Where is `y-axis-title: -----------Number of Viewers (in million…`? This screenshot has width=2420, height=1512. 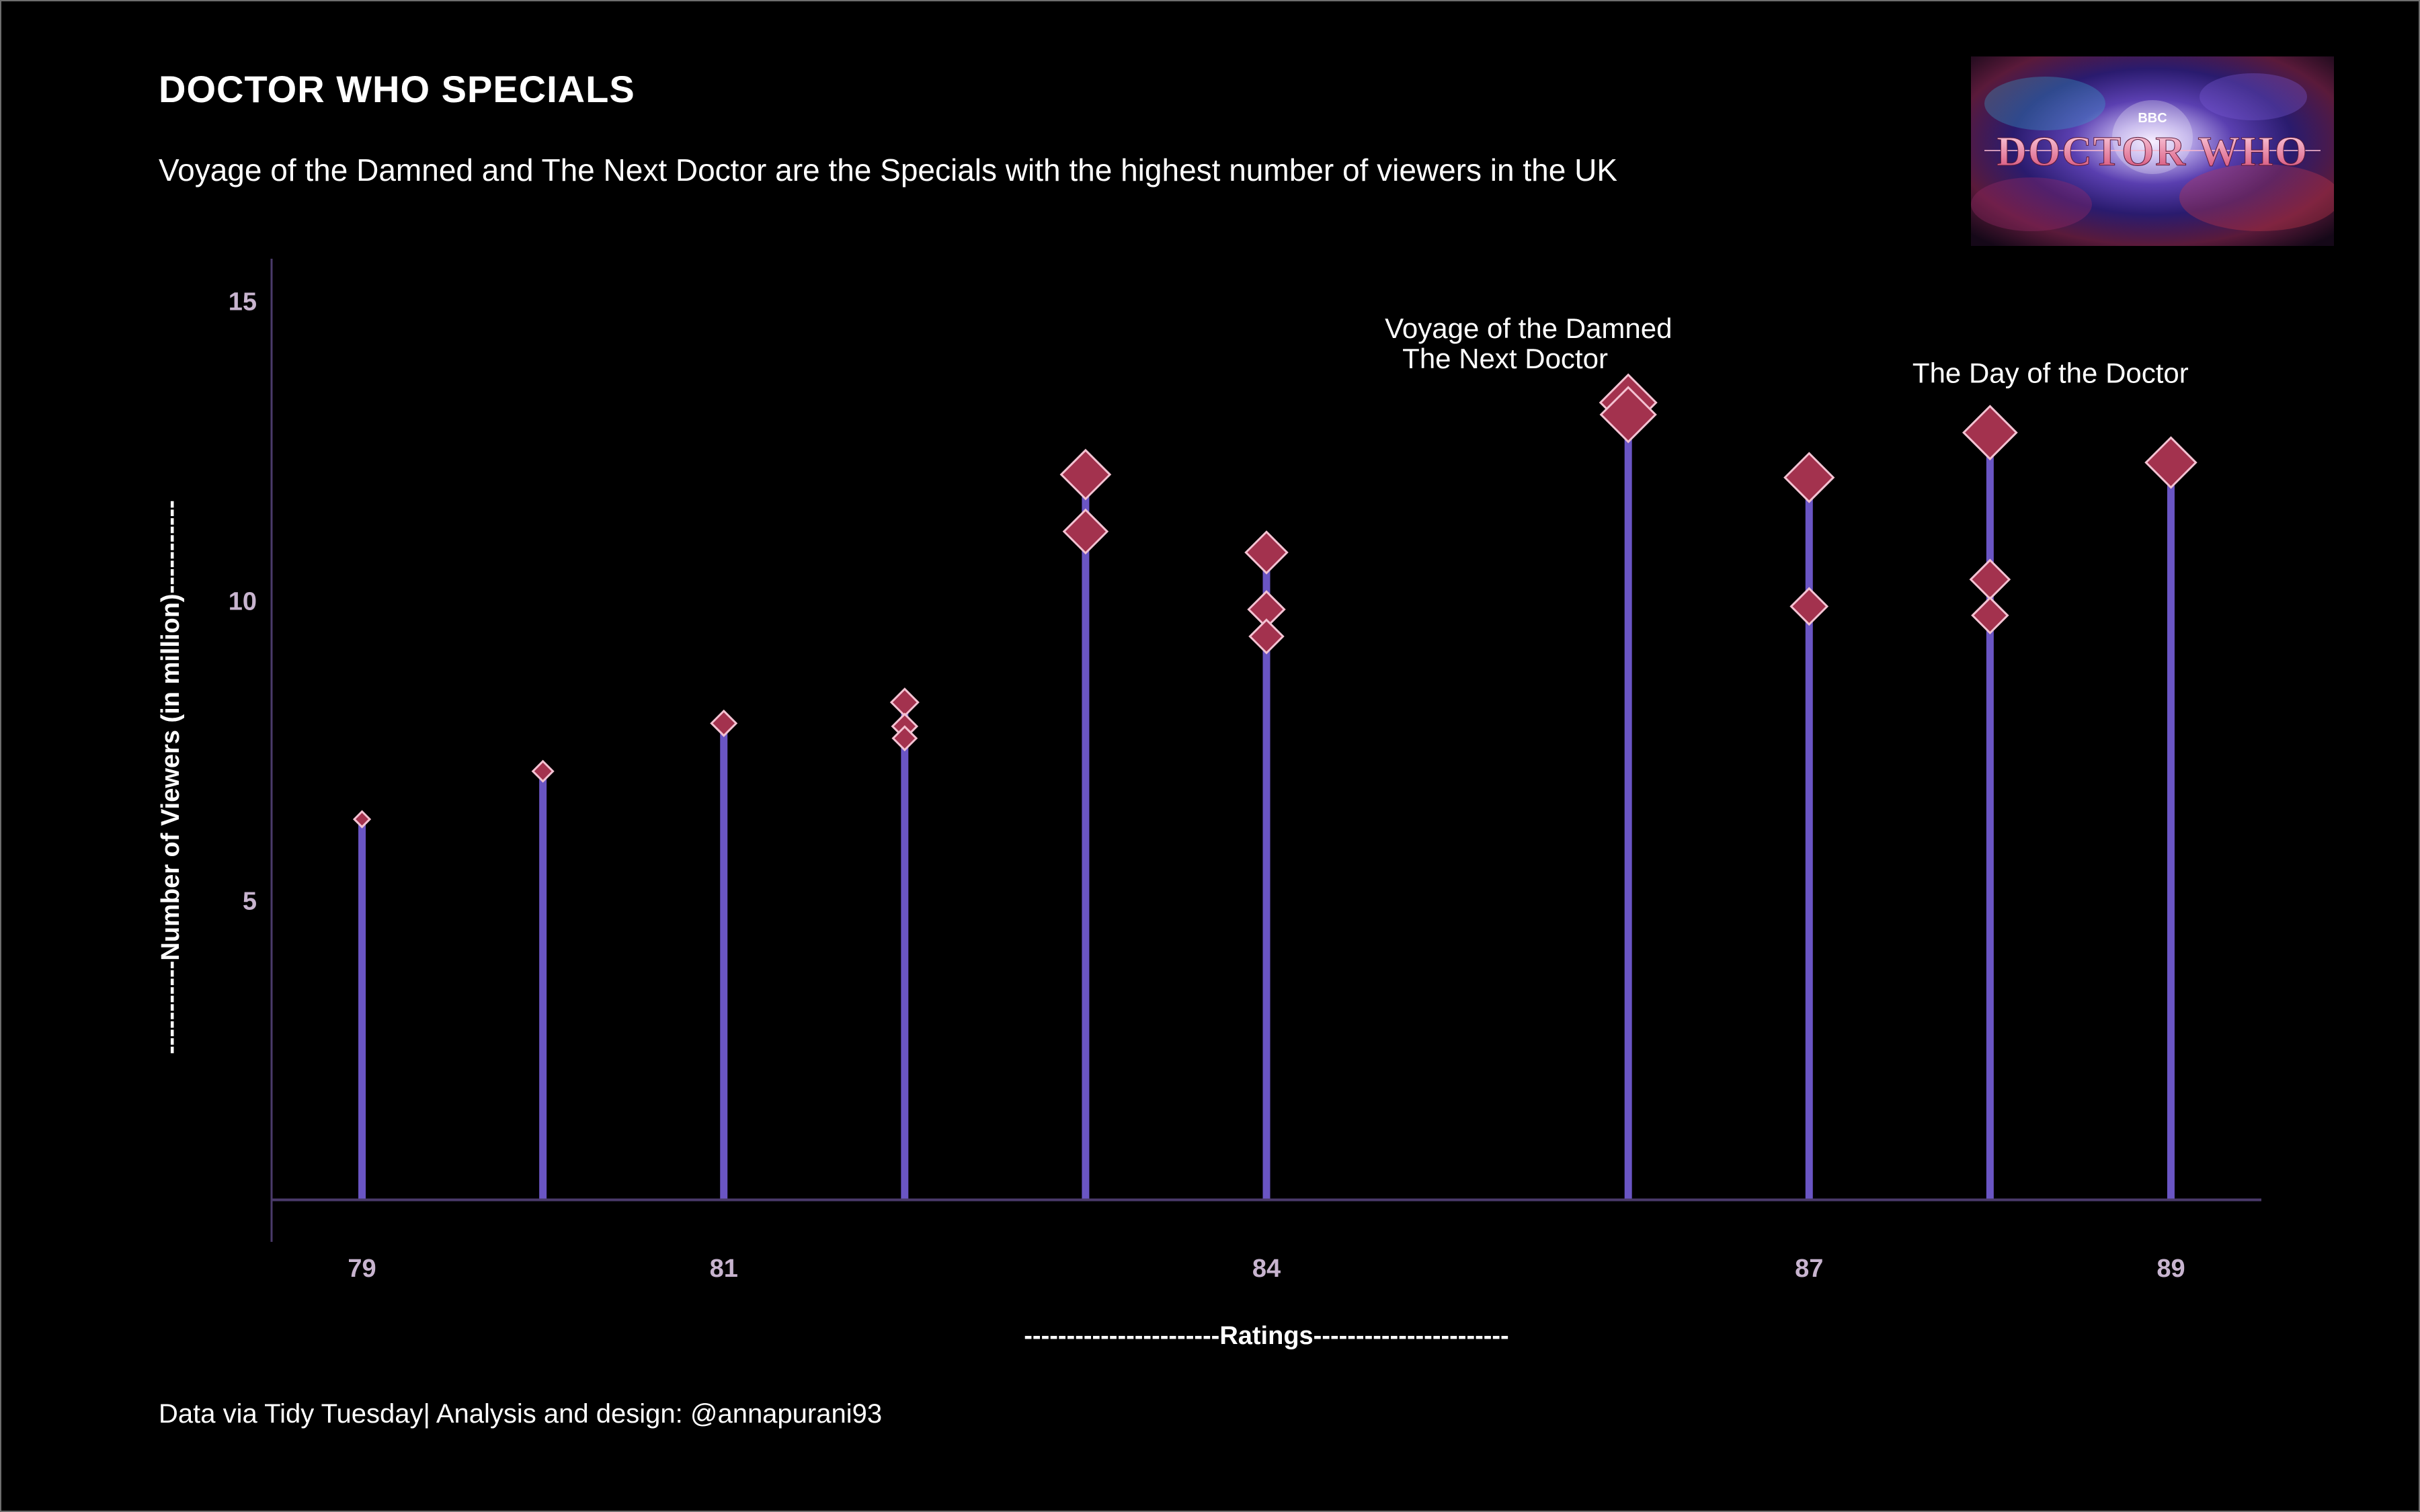 y-axis-title: -----------Number of Viewers (in million… is located at coordinates (171, 777).